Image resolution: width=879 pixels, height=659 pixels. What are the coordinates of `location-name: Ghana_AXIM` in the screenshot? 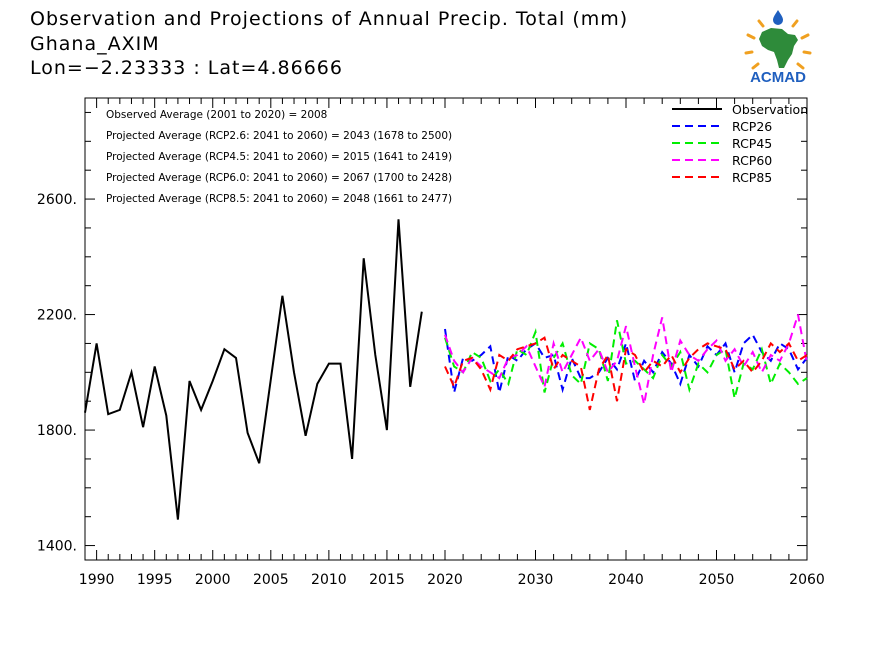 It's located at (95, 44).